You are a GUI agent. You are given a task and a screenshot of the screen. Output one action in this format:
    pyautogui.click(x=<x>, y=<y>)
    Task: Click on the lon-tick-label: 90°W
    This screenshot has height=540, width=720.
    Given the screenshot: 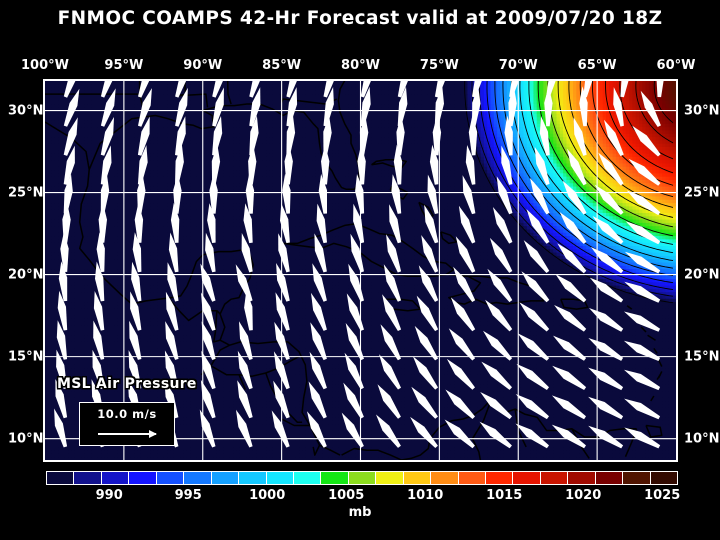 What is the action you would take?
    pyautogui.click(x=202, y=65)
    